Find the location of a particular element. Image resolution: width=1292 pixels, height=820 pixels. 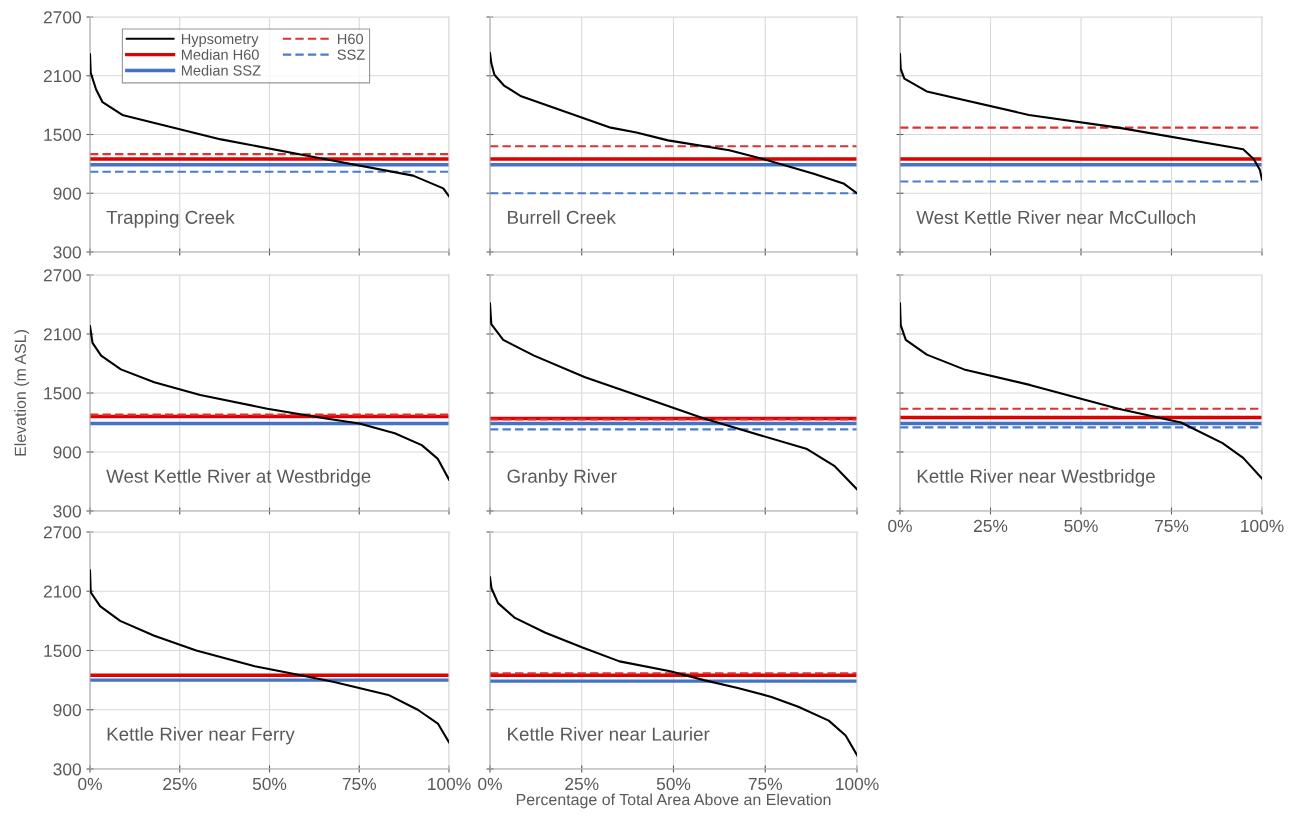

text: West Kettle River near McCulloch is located at coordinates (1056, 217).